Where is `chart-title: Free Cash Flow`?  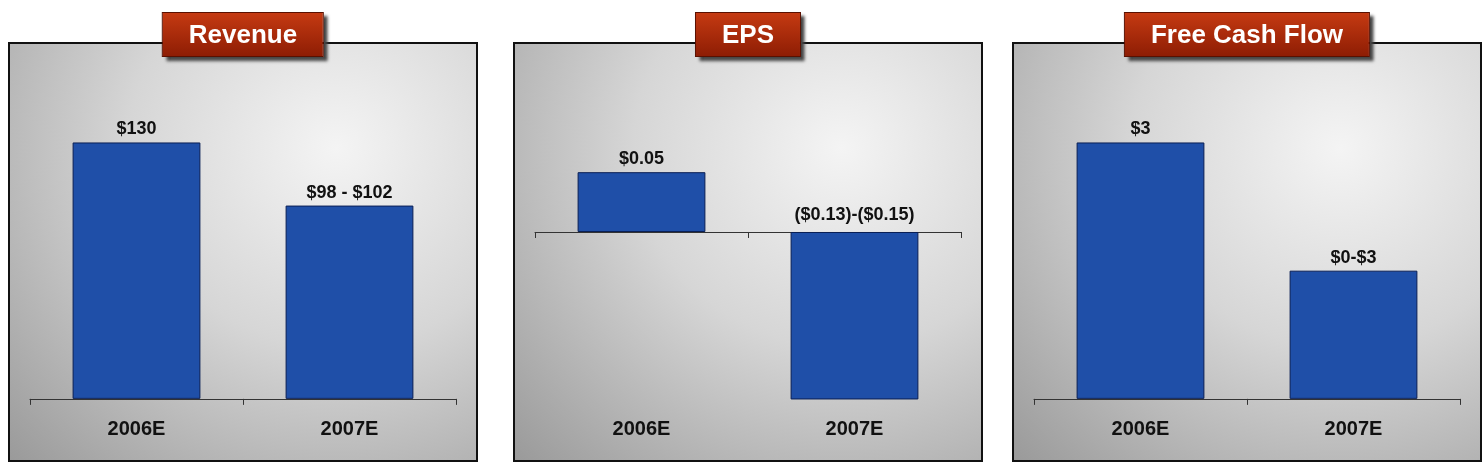
chart-title: Free Cash Flow is located at coordinates (1247, 34).